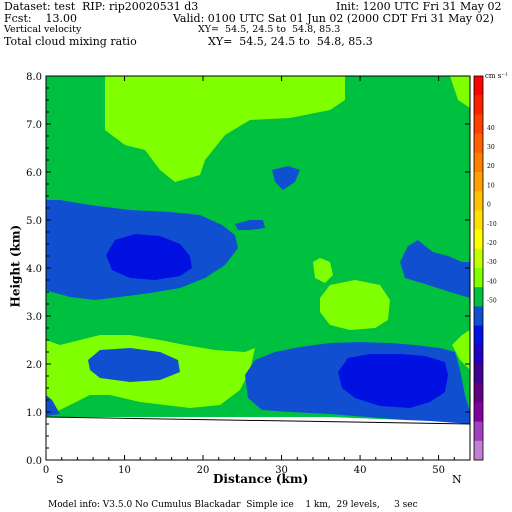 This screenshot has width=512, height=512. I want to click on x-tick-label: 40, so click(360, 470).